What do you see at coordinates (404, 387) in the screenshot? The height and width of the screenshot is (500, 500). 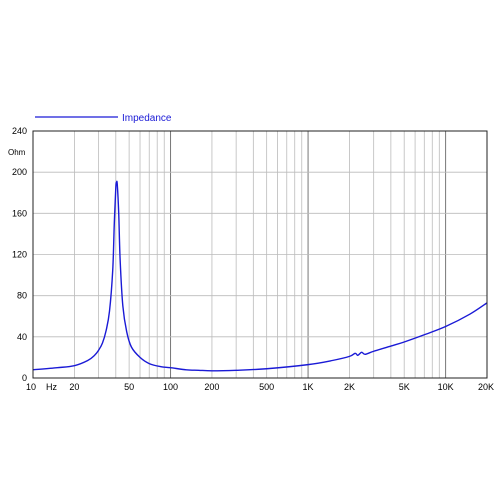 I see `x-tick-label: 5K` at bounding box center [404, 387].